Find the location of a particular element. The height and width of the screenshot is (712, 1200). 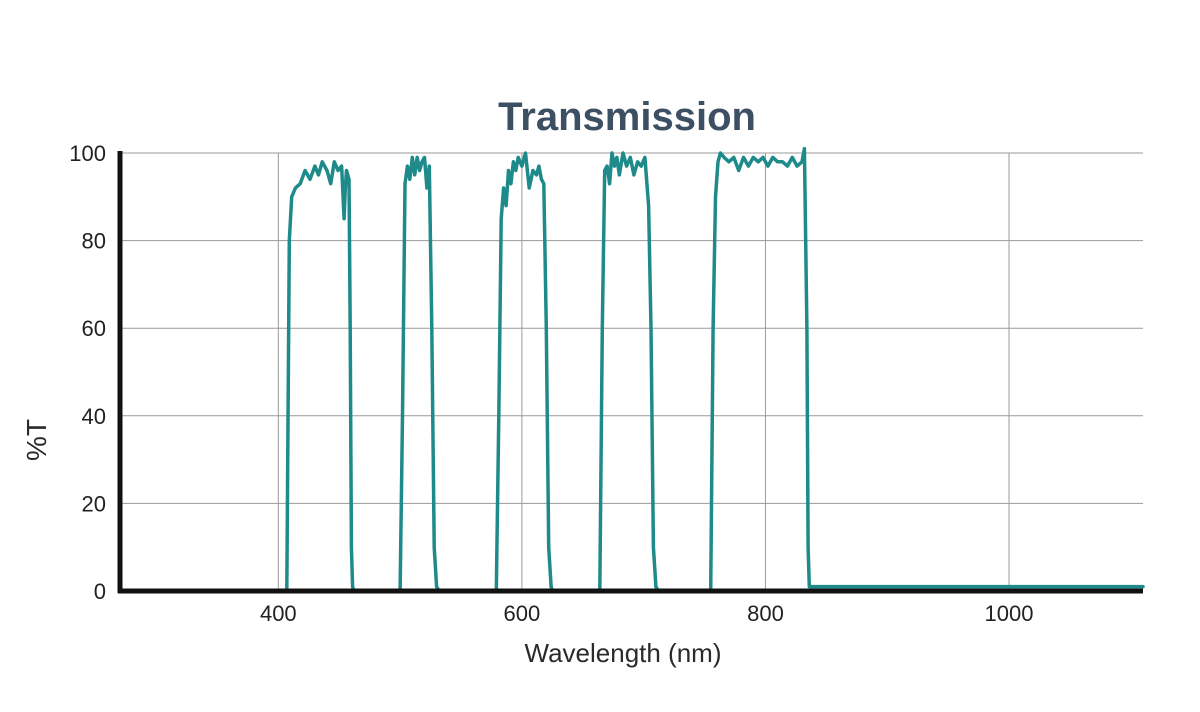

y-tick-label: 20 is located at coordinates (94, 503).